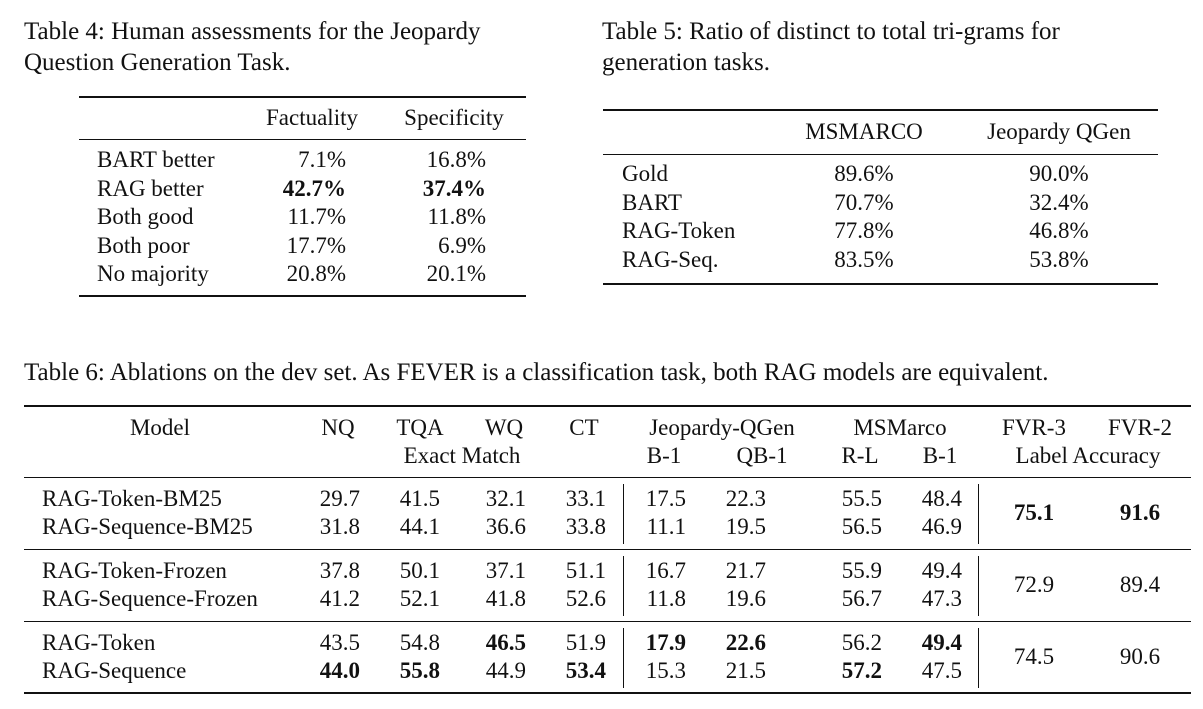 This screenshot has height=709, width=1203. I want to click on table4-mid-rule, so click(302, 139).